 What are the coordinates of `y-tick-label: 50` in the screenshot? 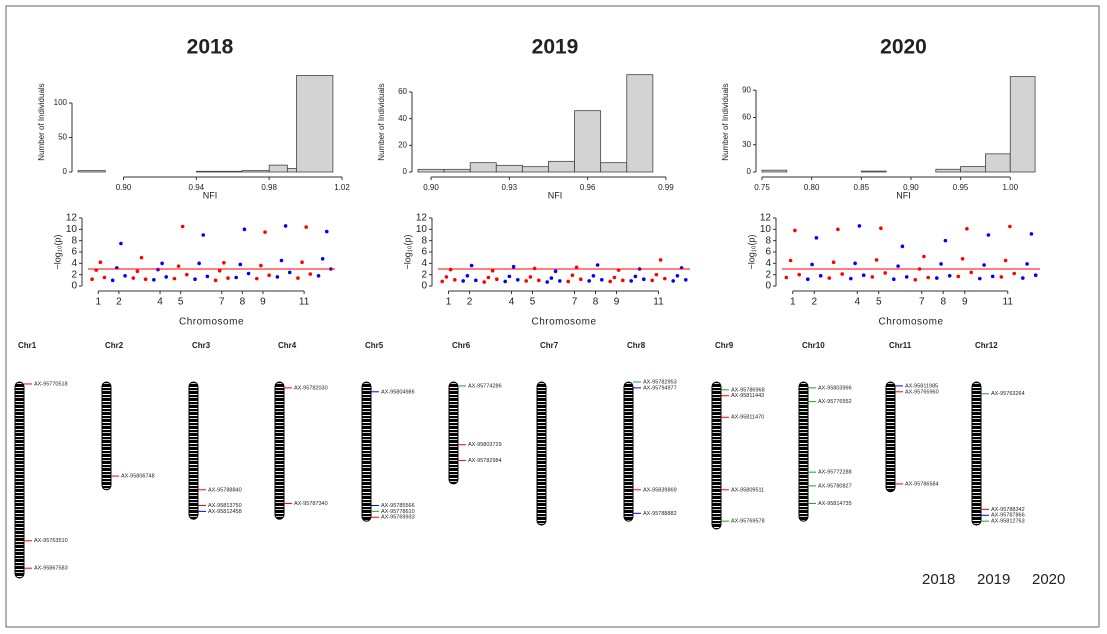 It's located at (62, 137).